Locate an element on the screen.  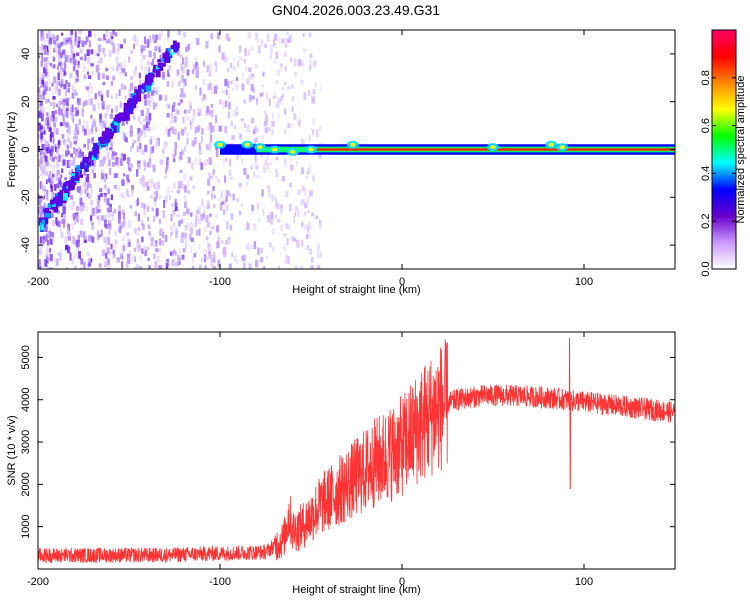
colorbar-tick-label: 0.8 is located at coordinates (706, 77).